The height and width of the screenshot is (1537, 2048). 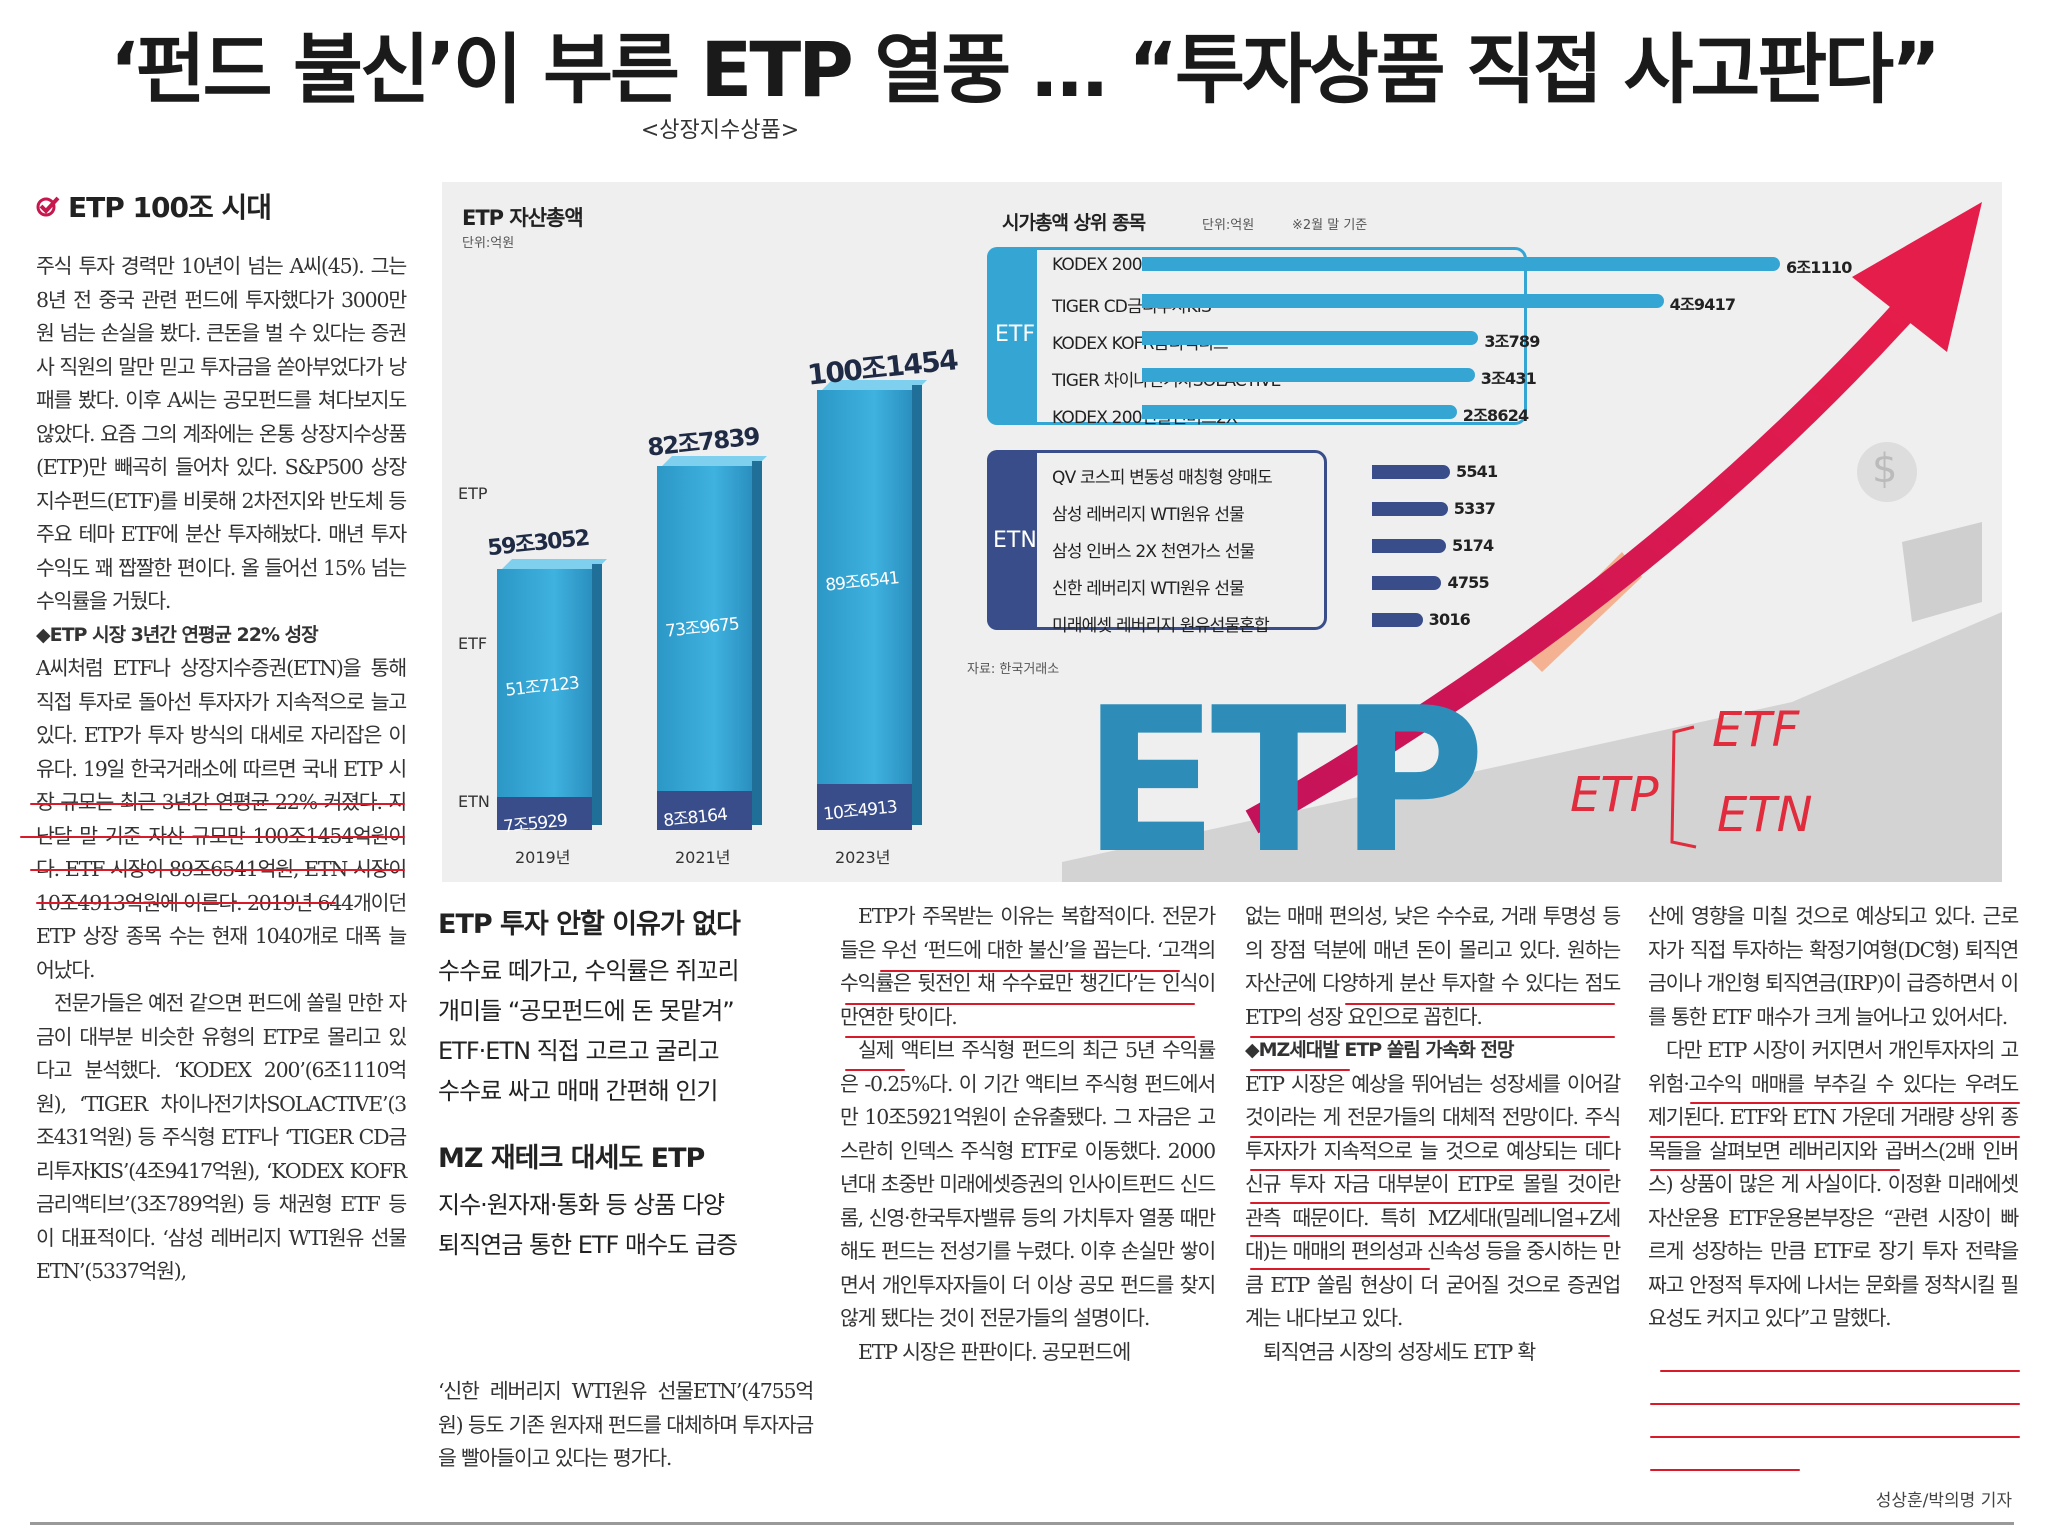 I want to click on paragraph: ETP 시장은 판판이다. 공모펀드에, so click(x=994, y=1351).